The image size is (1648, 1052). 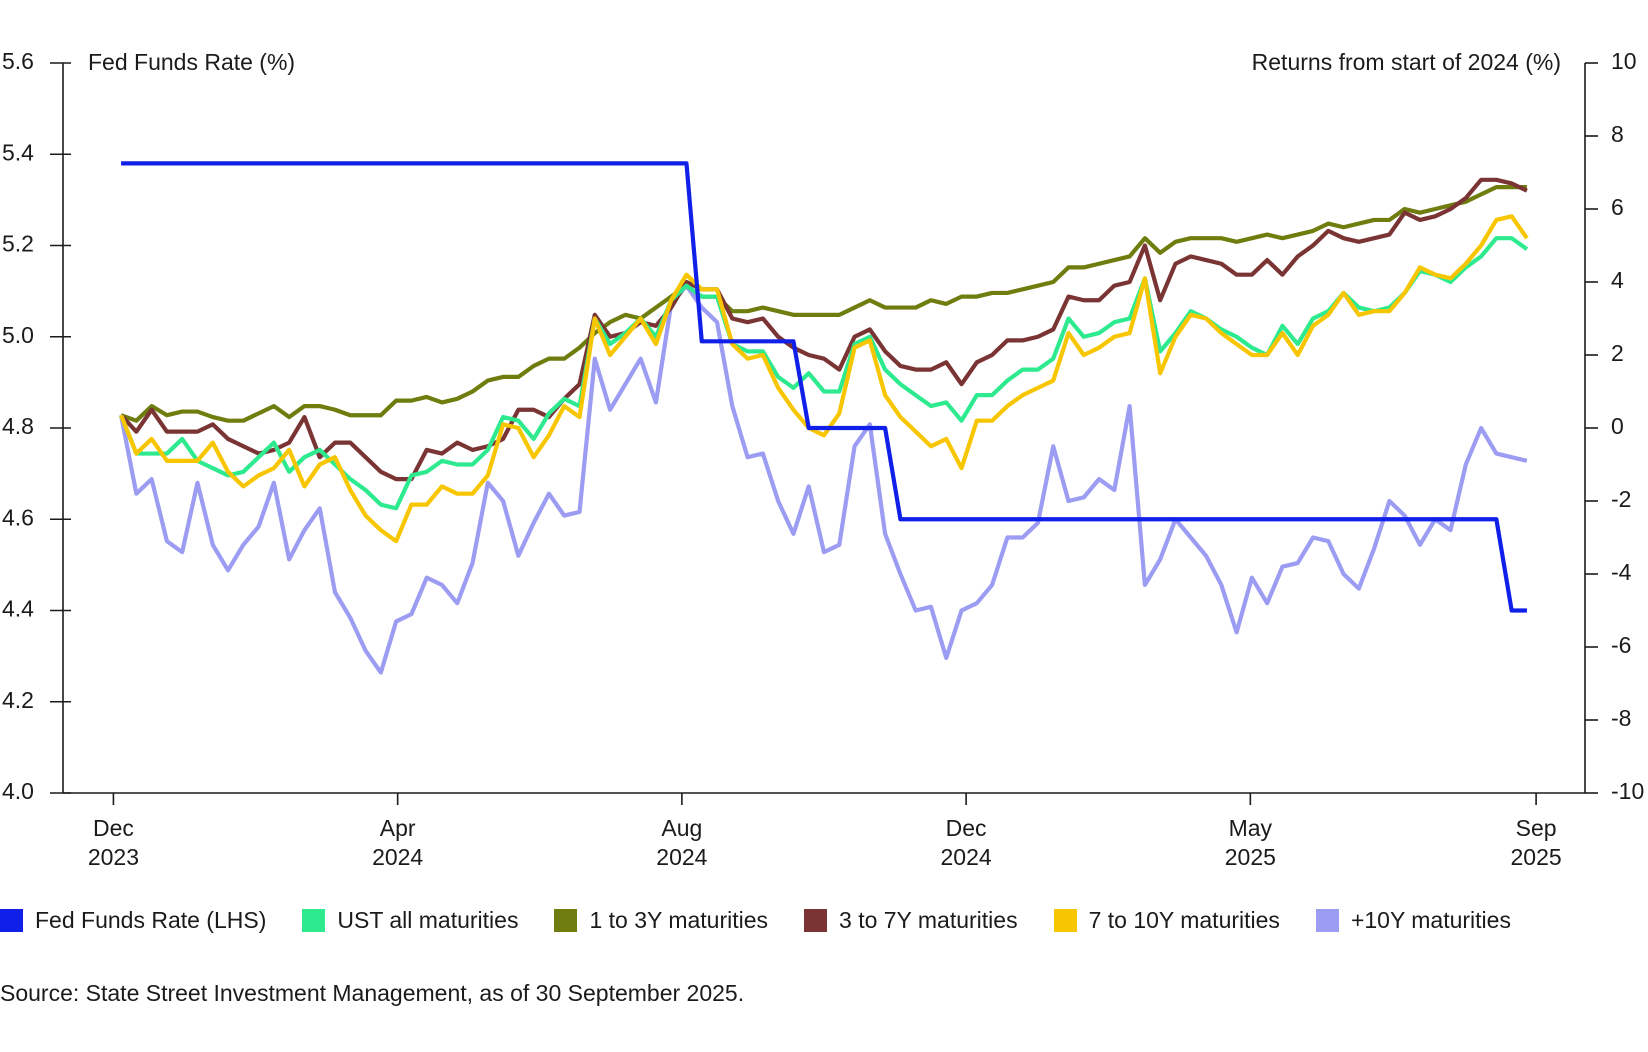 I want to click on legend-item: UST all maturities, so click(x=410, y=920).